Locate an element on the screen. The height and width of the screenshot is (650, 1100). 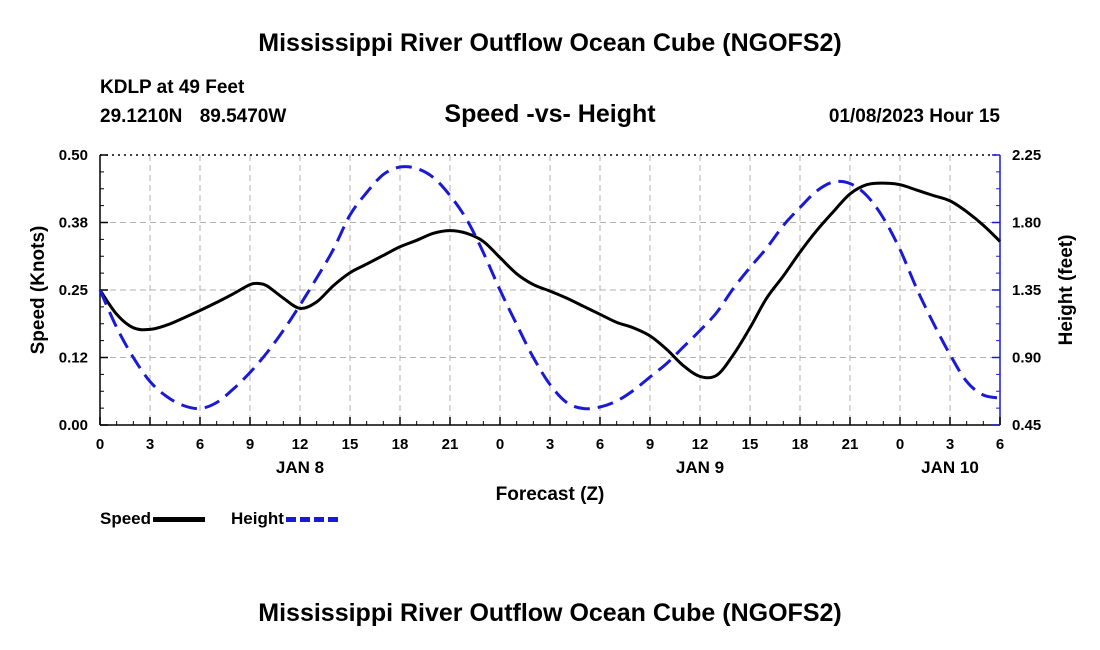
station-coordinates: 29.1210N 89.5470W is located at coordinates (199, 117).